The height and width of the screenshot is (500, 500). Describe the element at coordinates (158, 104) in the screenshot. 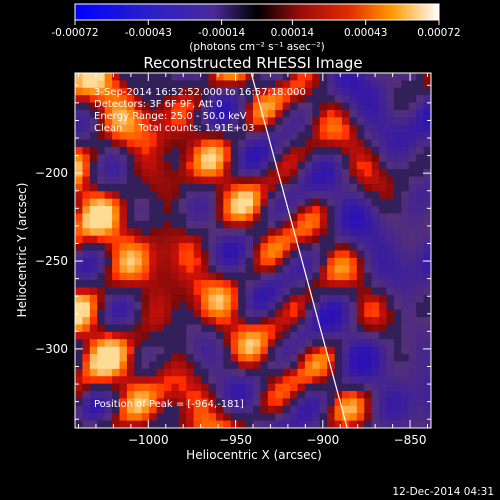

I see `annotation-detectors: Detectors: 3F 6F 9F, Att 0` at that location.